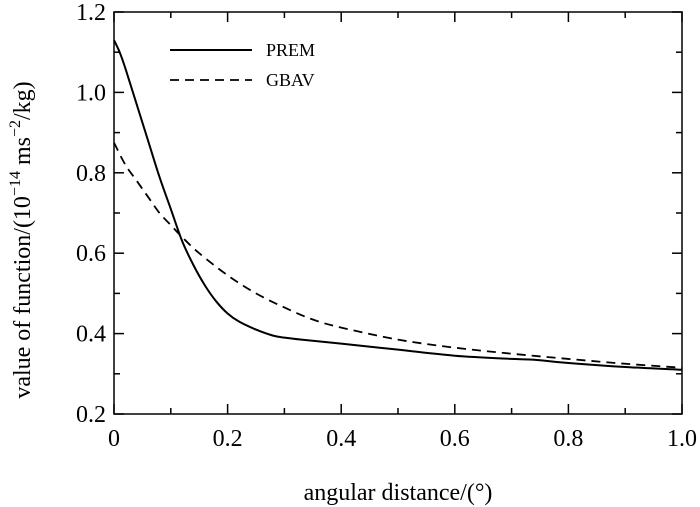  What do you see at coordinates (23, 100) in the screenshot?
I see `y-label-suffix: /kg)` at bounding box center [23, 100].